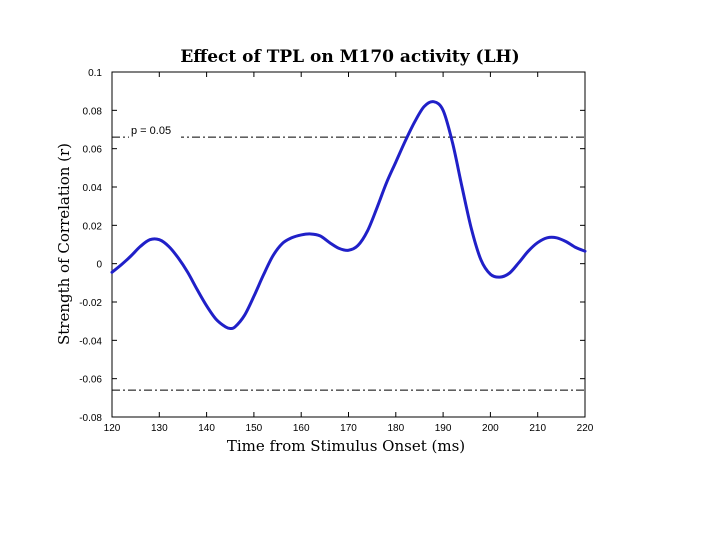 Image resolution: width=720 pixels, height=540 pixels. Describe the element at coordinates (585, 428) in the screenshot. I see `x-tick-label: 220` at that location.